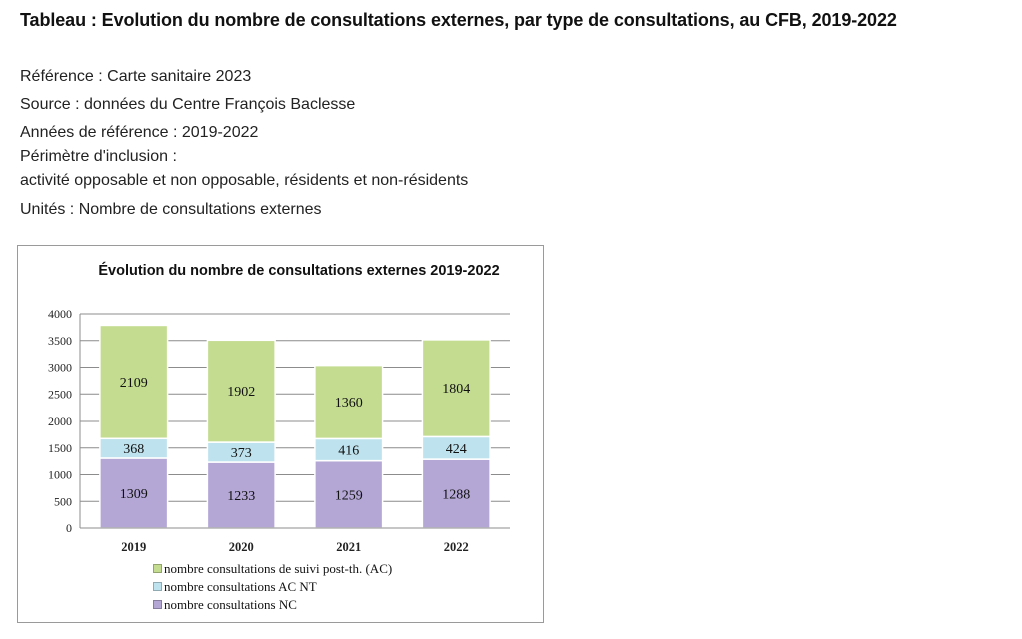  Describe the element at coordinates (69, 528) in the screenshot. I see `y-tick-label: 0` at that location.